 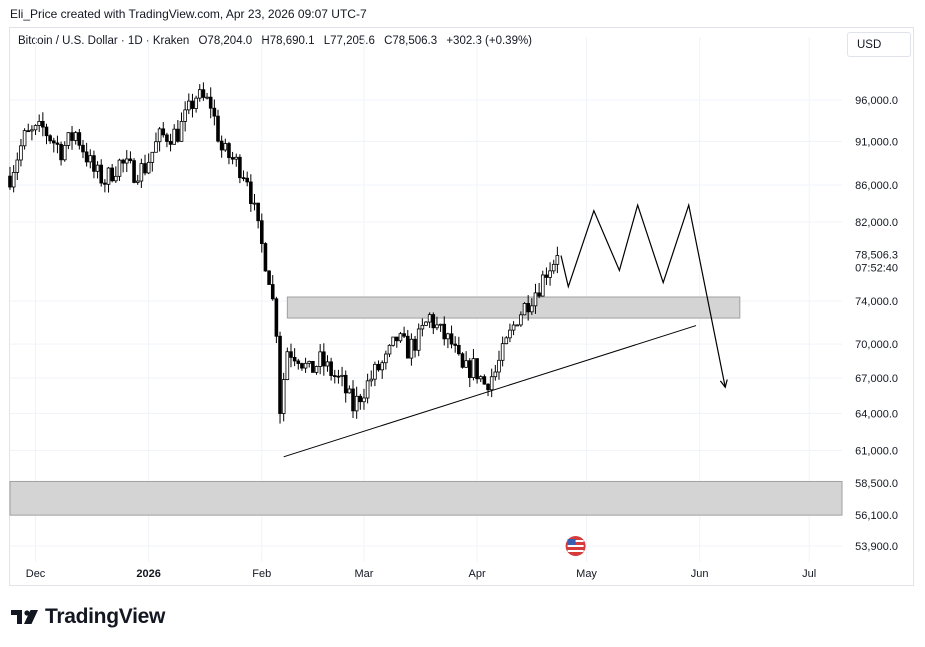 What do you see at coordinates (876, 345) in the screenshot?
I see `y-axis-tick-label: 70,000.0` at bounding box center [876, 345].